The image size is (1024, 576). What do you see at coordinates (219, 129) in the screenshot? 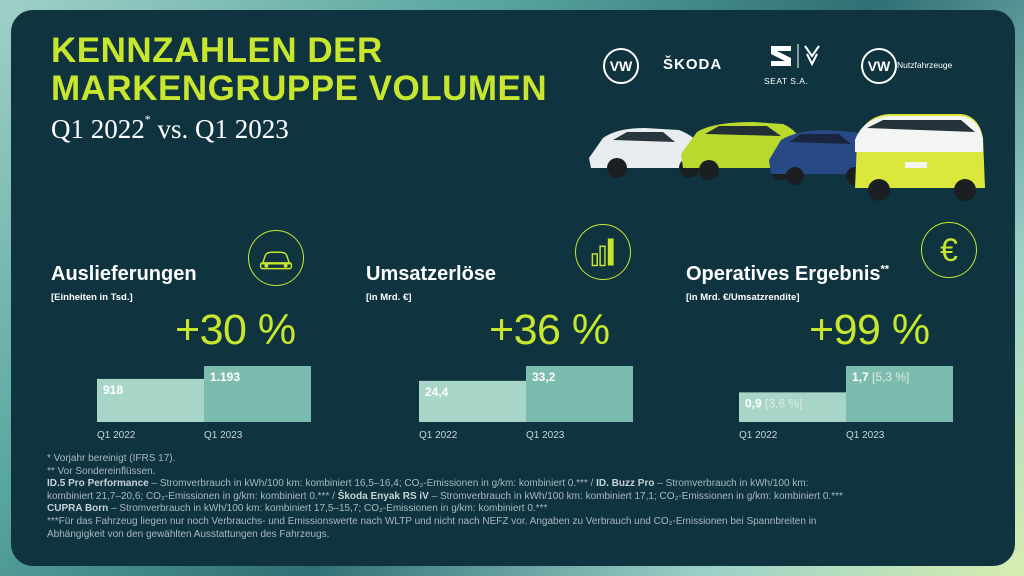
I see `subtitle-period-b: vs. Q1 2023` at bounding box center [219, 129].